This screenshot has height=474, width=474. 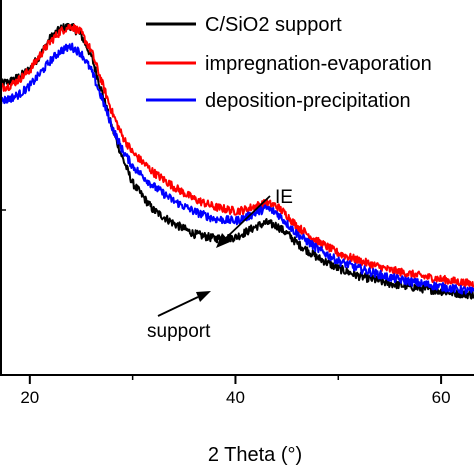 What do you see at coordinates (243, 221) in the screenshot?
I see `ie-arrow` at bounding box center [243, 221].